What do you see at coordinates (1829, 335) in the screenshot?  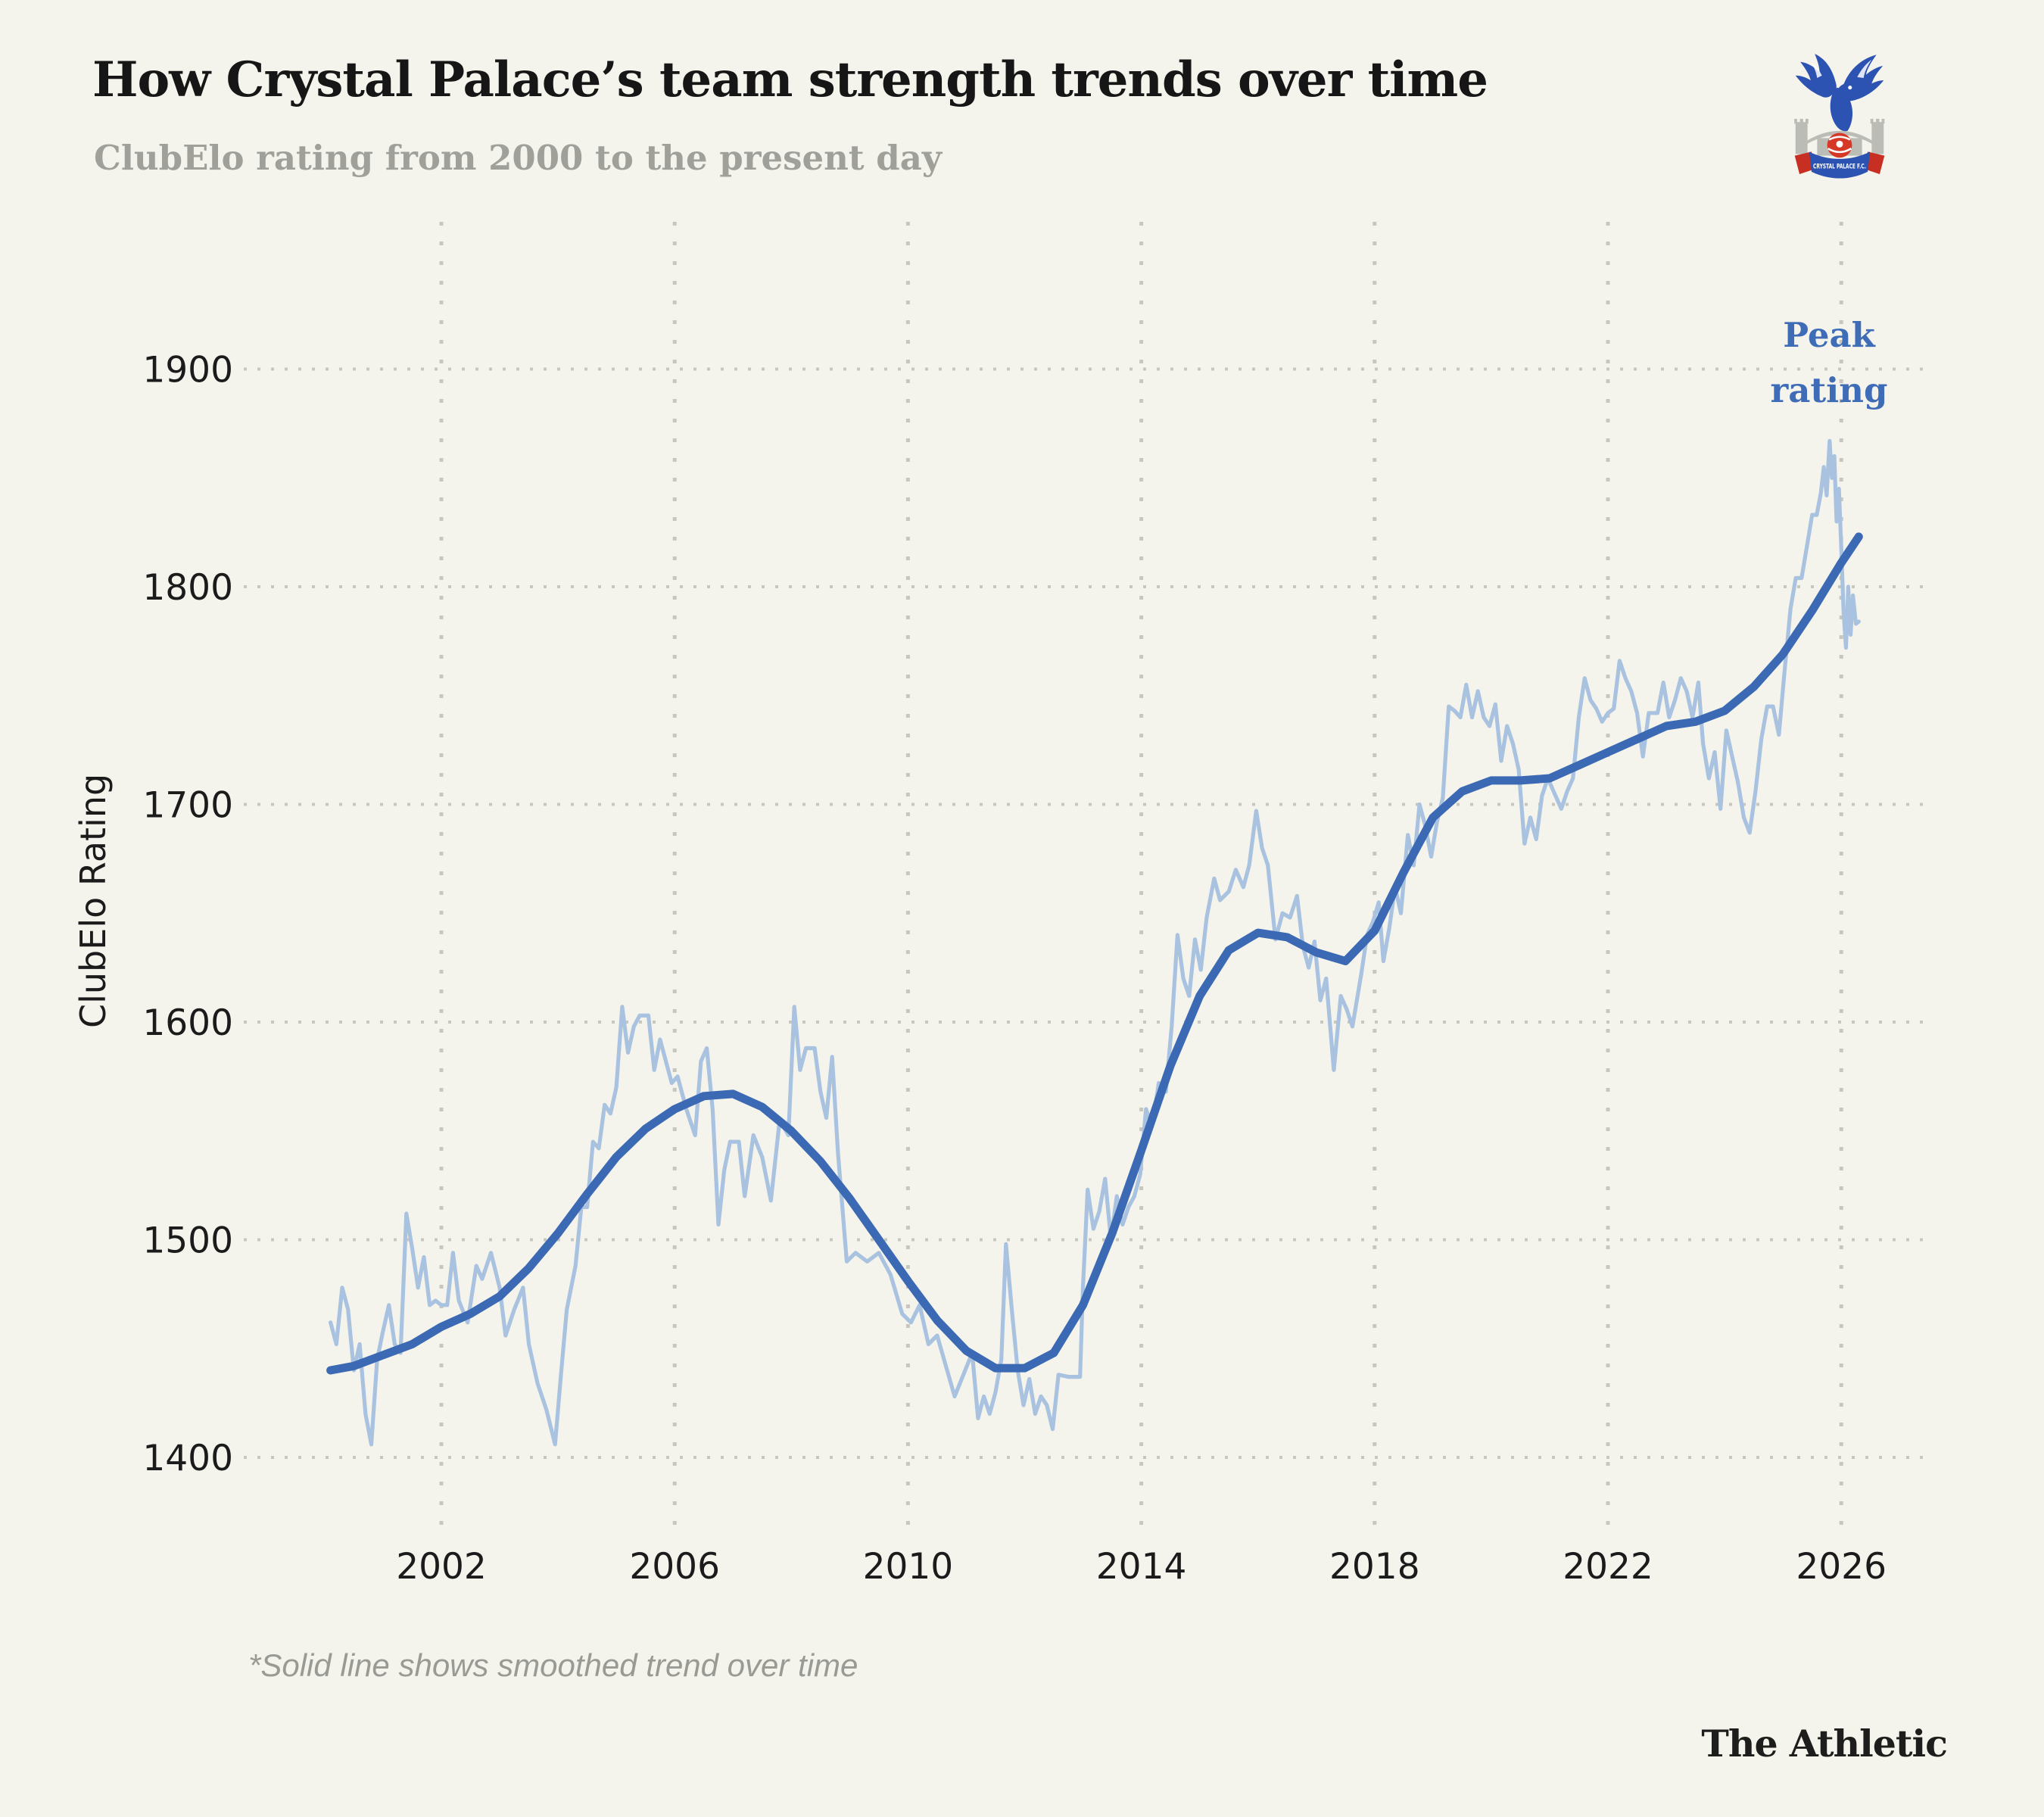 I see `peak-rating-line1: Peak` at bounding box center [1829, 335].